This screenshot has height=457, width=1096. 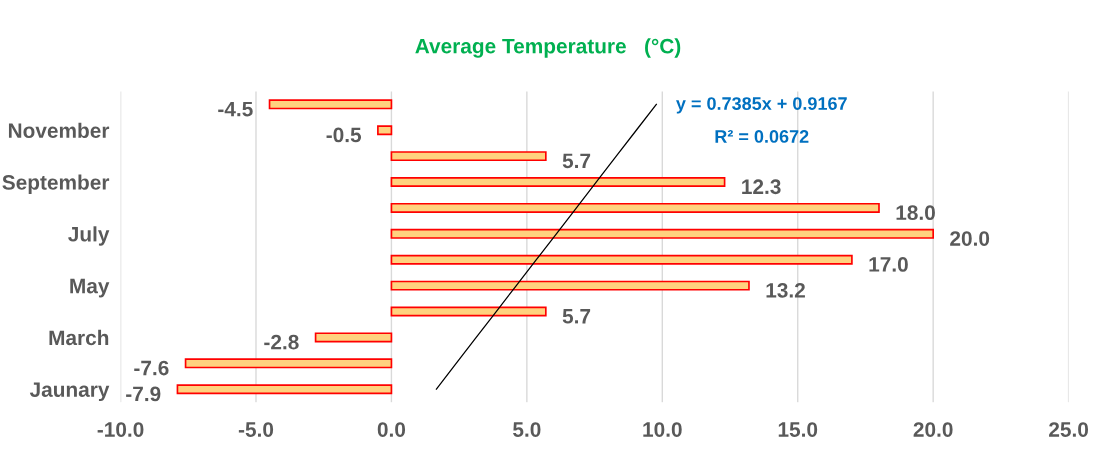 What do you see at coordinates (761, 187) in the screenshot?
I see `data-label: 12.3` at bounding box center [761, 187].